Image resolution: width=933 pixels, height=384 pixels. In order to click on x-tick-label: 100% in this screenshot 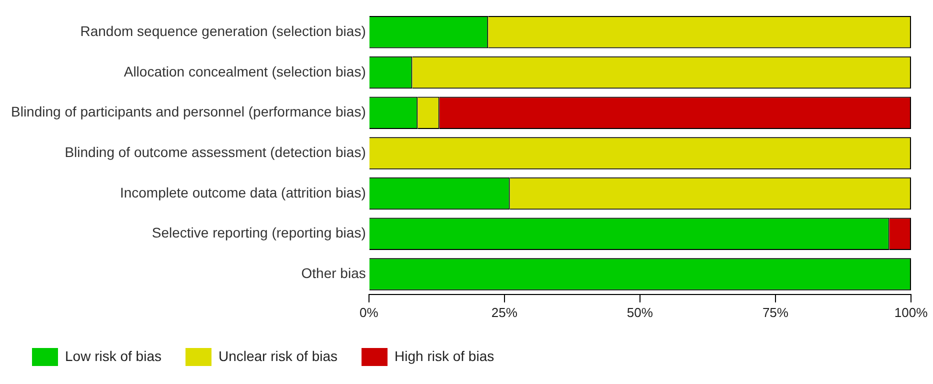, I will do `click(911, 312)`.